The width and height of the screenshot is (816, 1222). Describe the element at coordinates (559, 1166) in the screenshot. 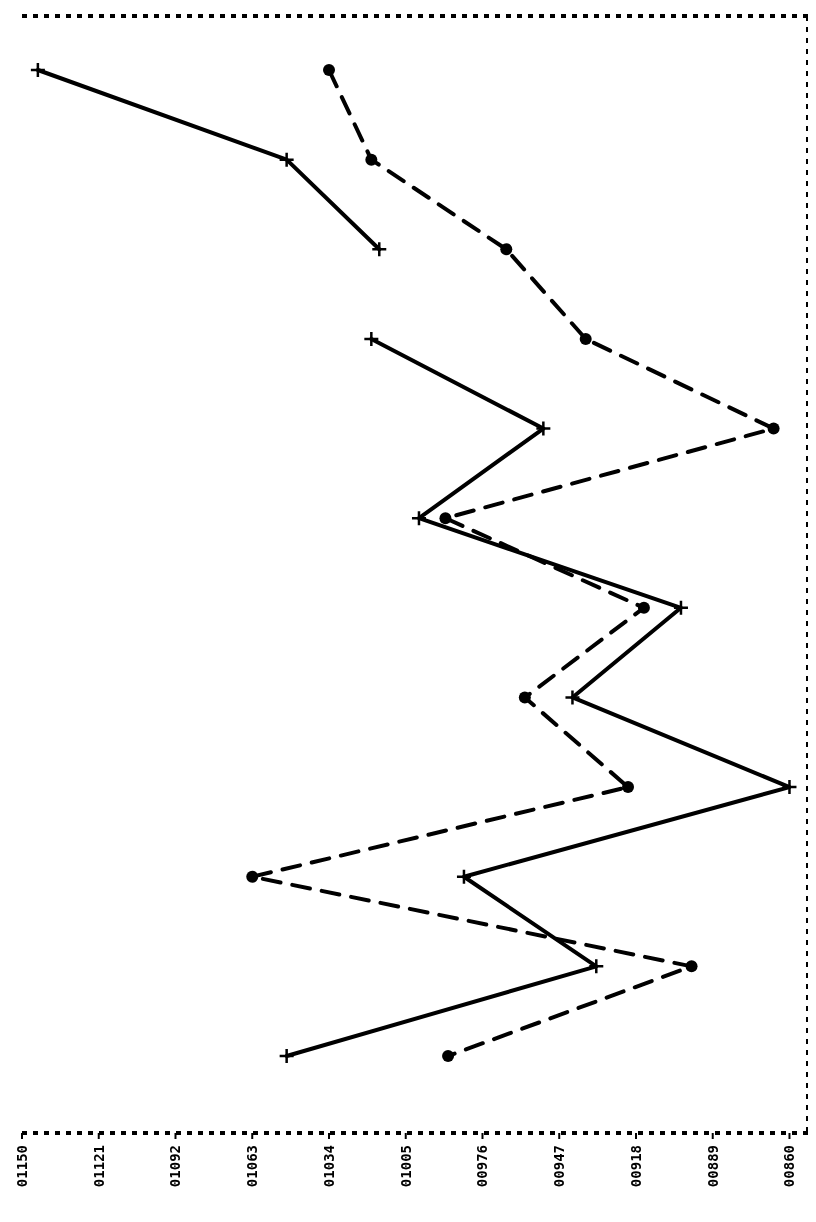

I see `x-tick-label: 00947` at that location.